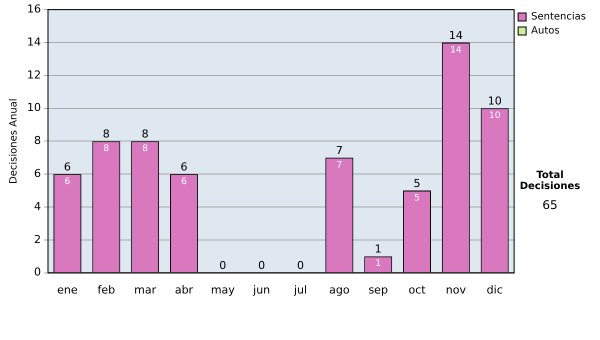 The width and height of the screenshot is (600, 340). Describe the element at coordinates (558, 17) in the screenshot. I see `legend-label: Sentencias` at that location.